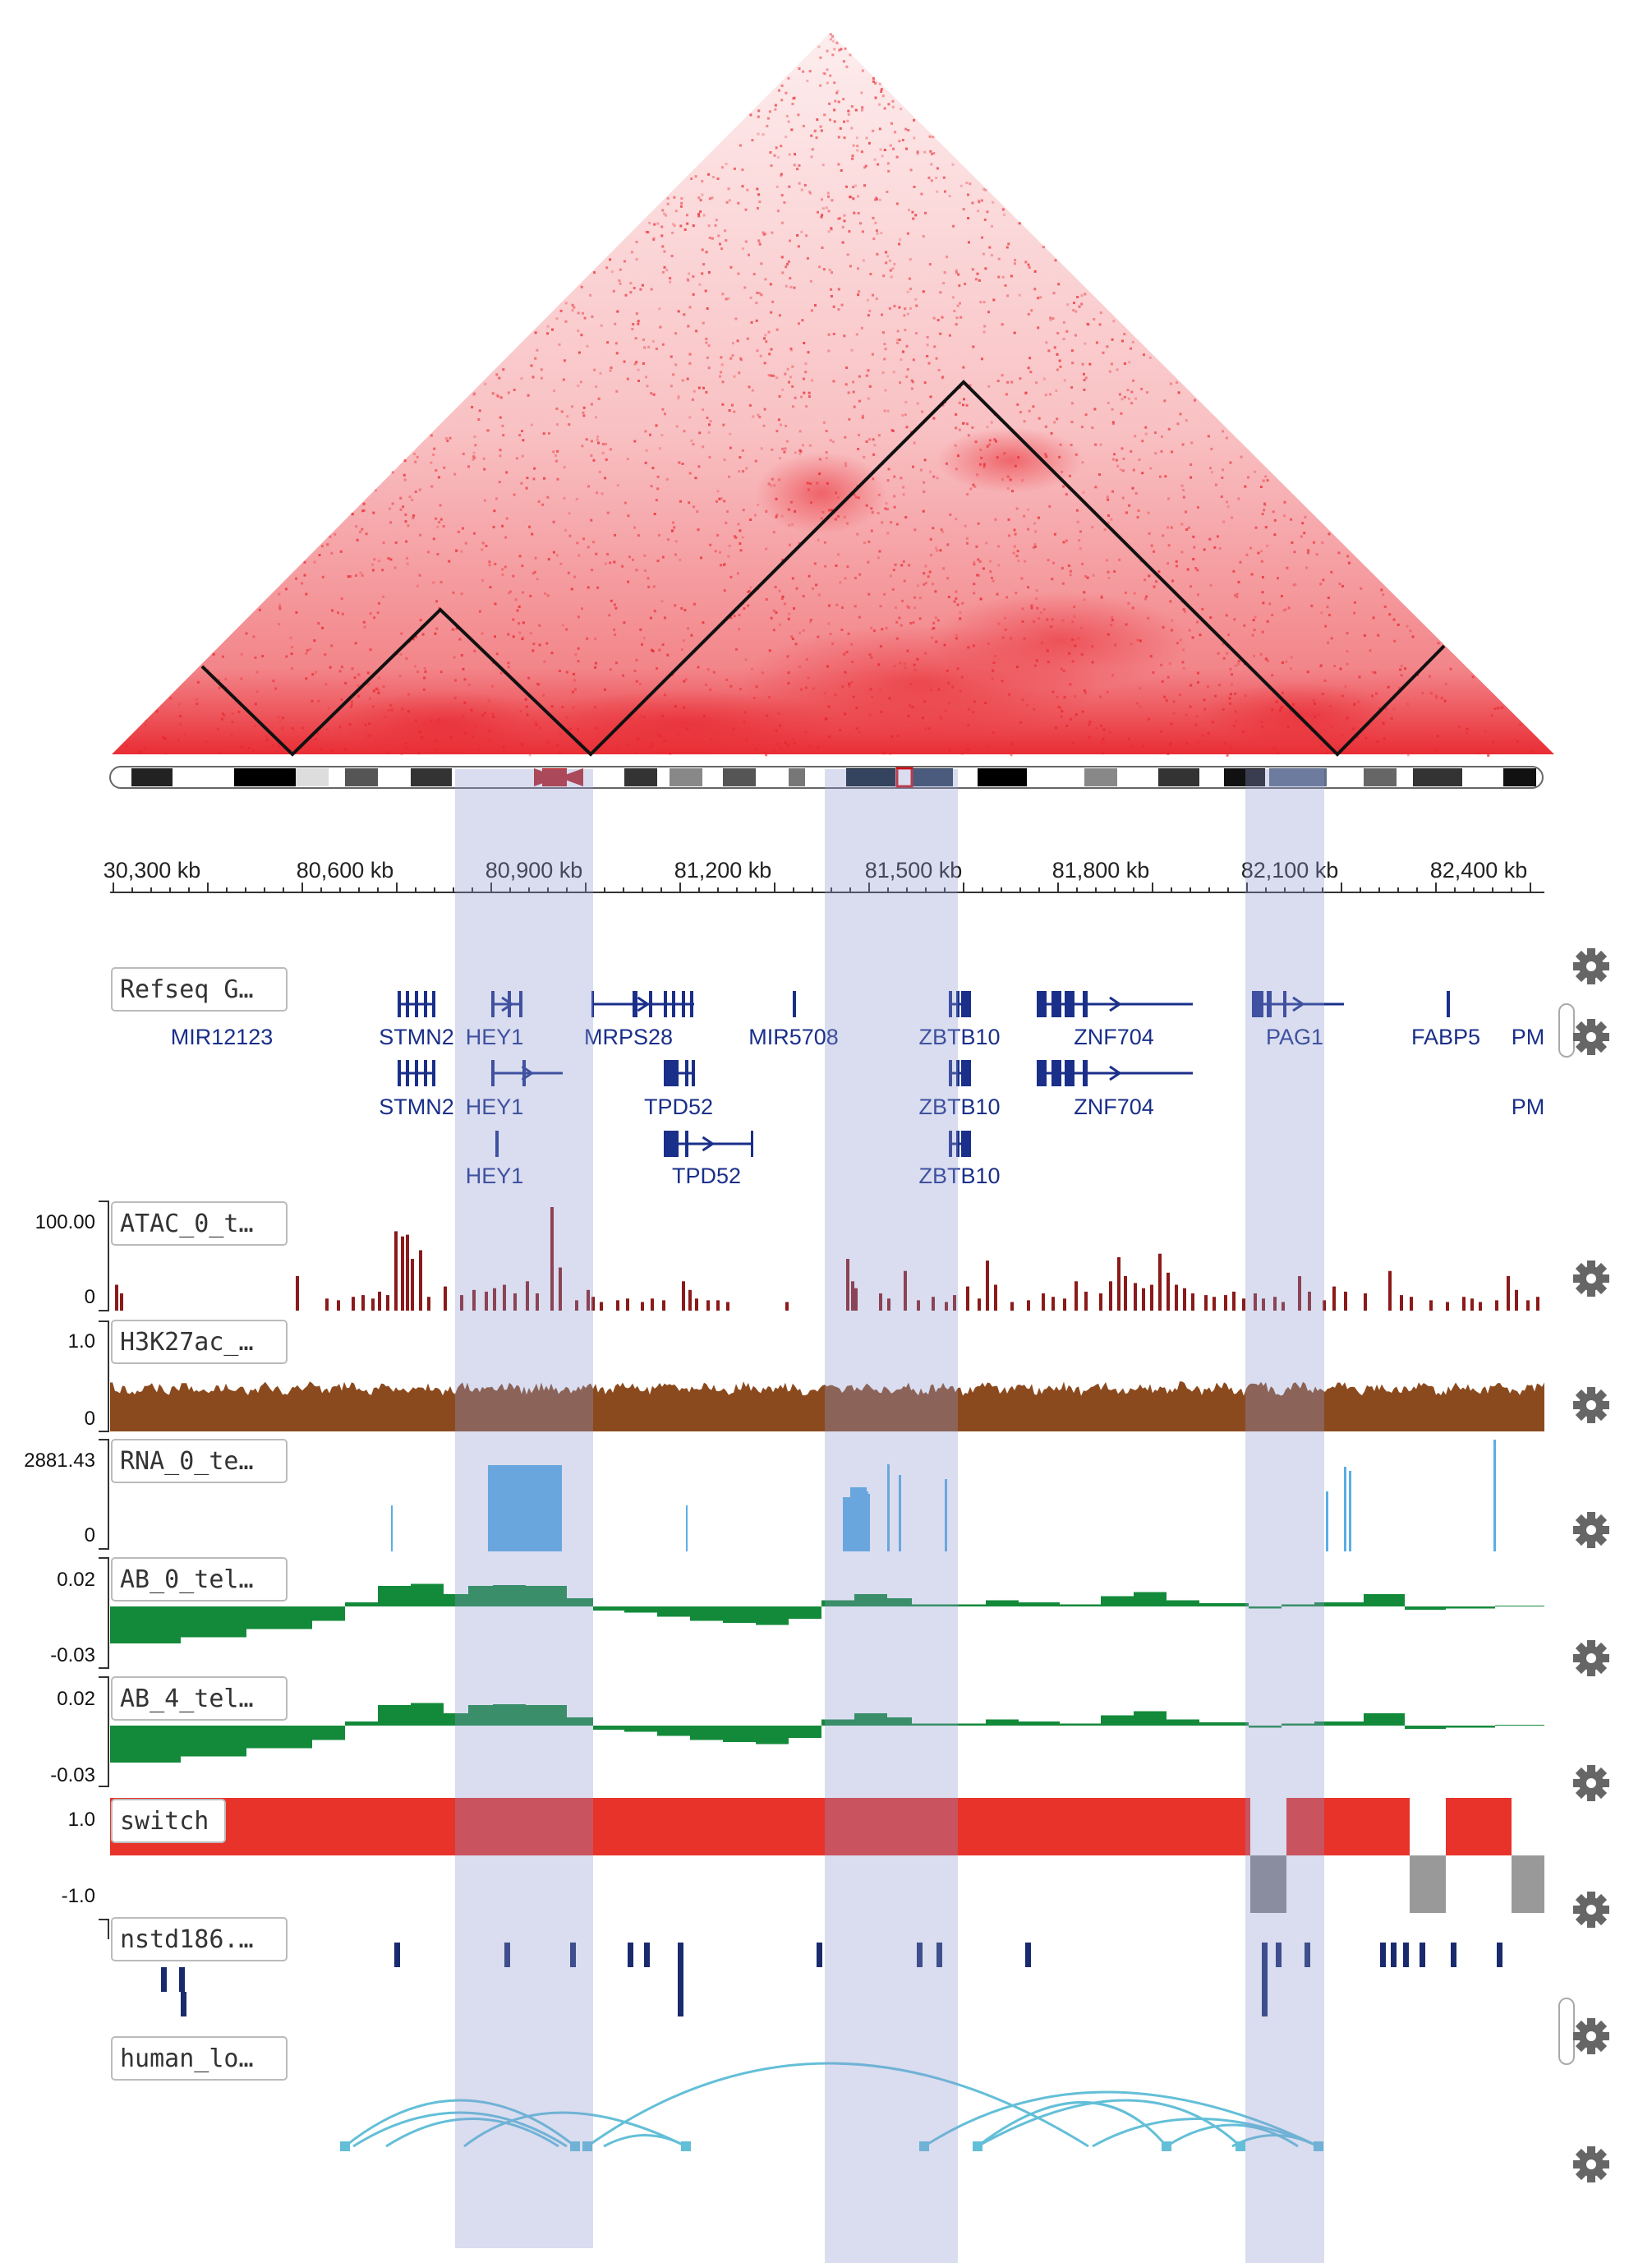 The height and width of the screenshot is (2263, 1652). What do you see at coordinates (826, 778) in the screenshot?
I see `chromosome-ideogram` at bounding box center [826, 778].